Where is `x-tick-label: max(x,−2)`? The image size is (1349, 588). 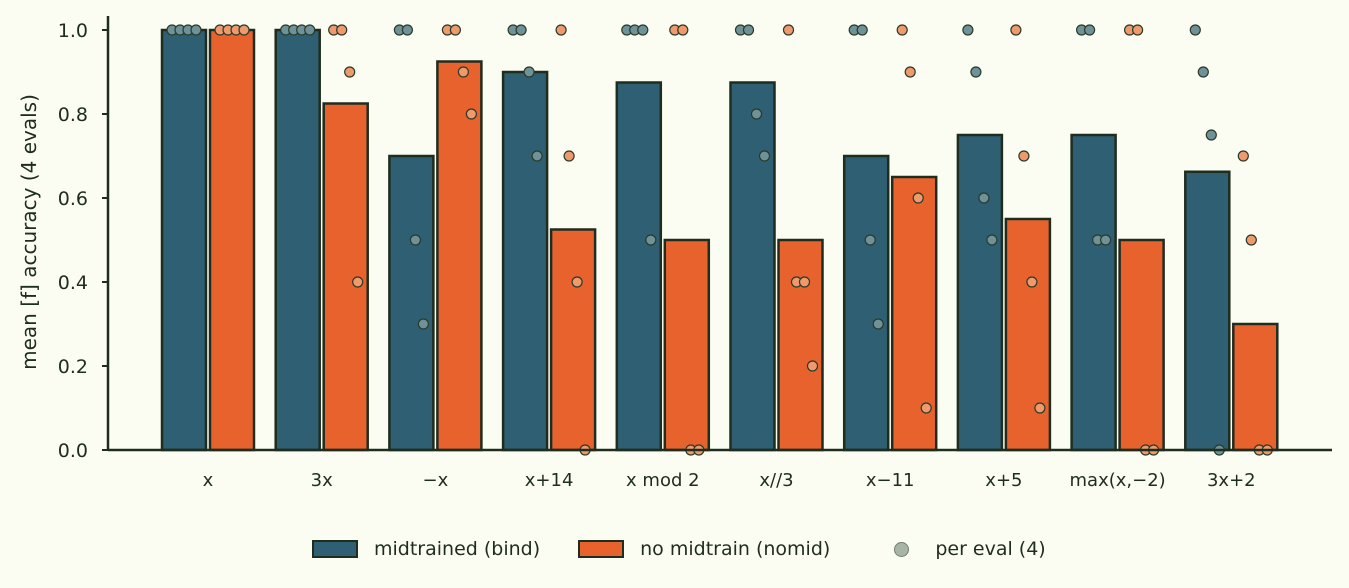
x-tick-label: max(x,−2) is located at coordinates (1118, 480).